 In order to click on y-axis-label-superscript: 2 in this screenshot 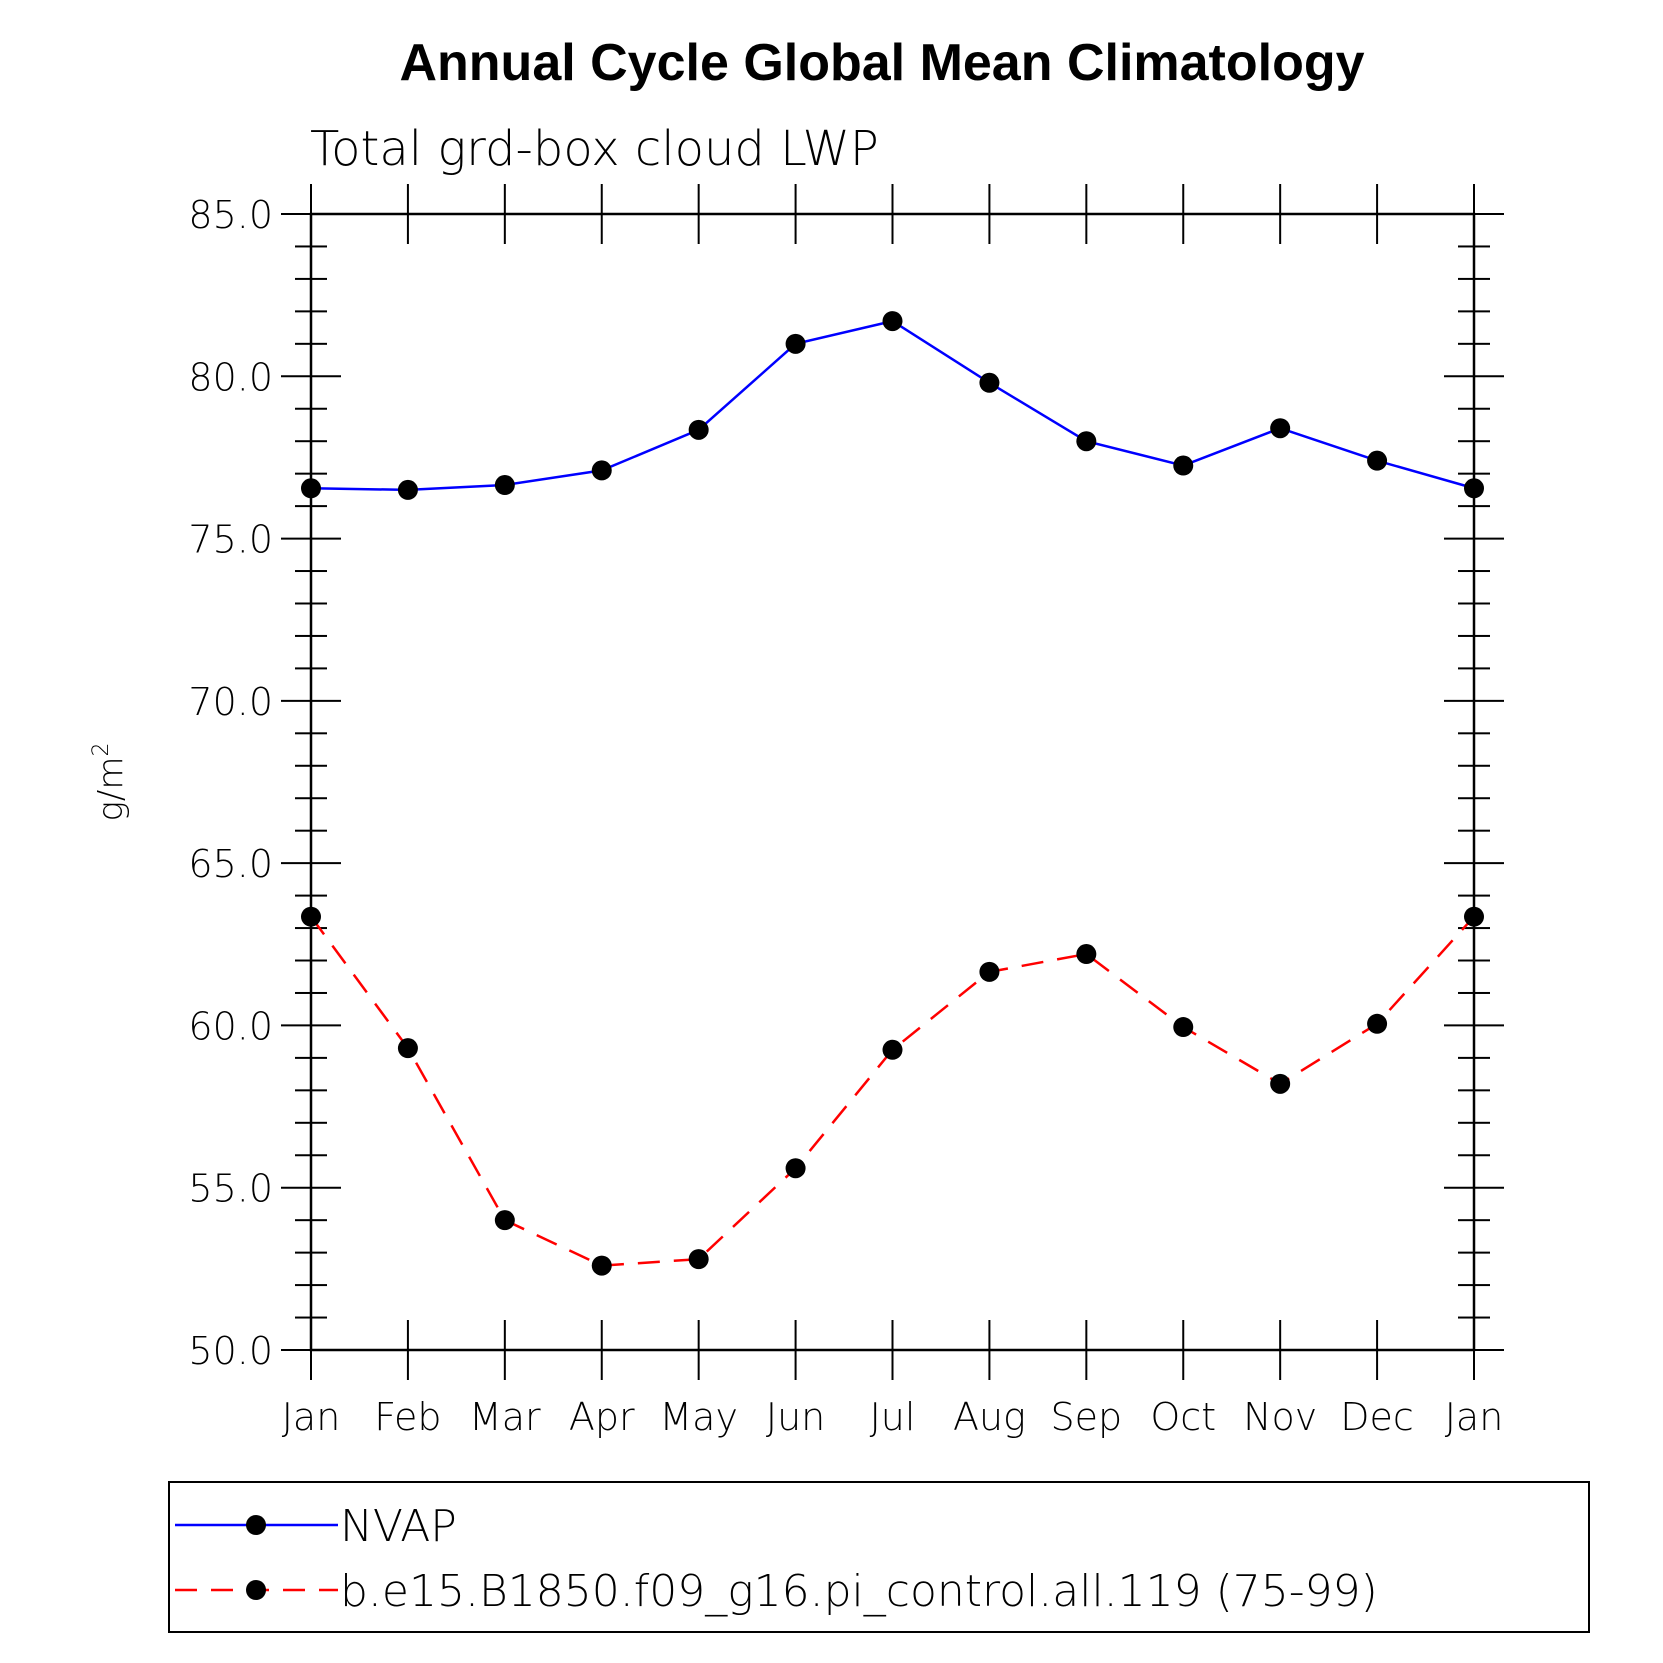, I will do `click(101, 750)`.